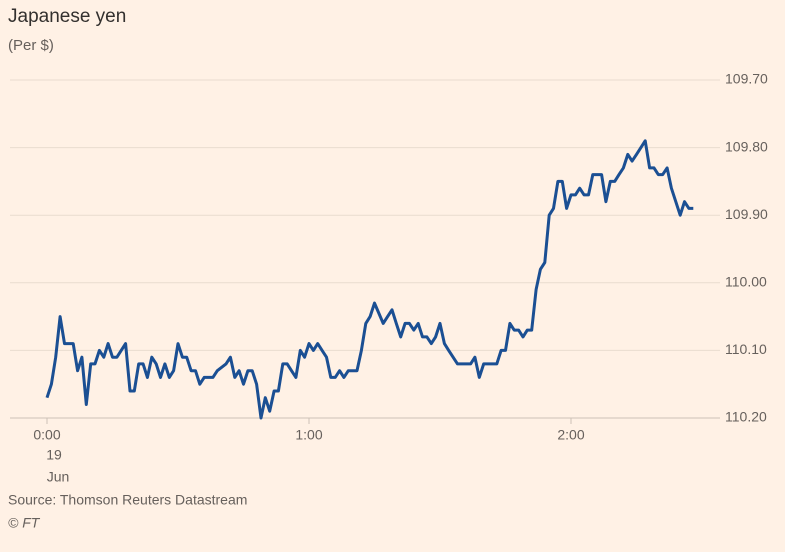 Image resolution: width=785 pixels, height=552 pixels. What do you see at coordinates (58, 477) in the screenshot?
I see `x-tick-date: Jun` at bounding box center [58, 477].